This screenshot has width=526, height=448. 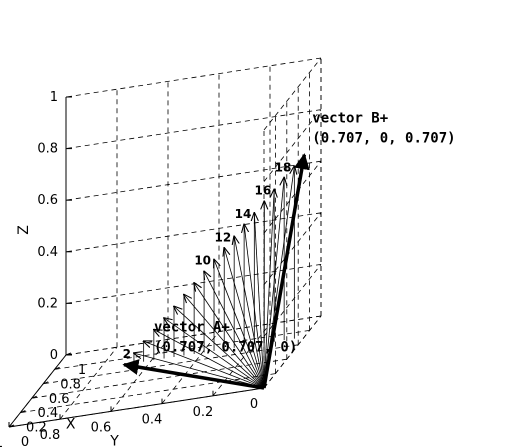 I want to click on y-axis-line, so click(x=136, y=407).